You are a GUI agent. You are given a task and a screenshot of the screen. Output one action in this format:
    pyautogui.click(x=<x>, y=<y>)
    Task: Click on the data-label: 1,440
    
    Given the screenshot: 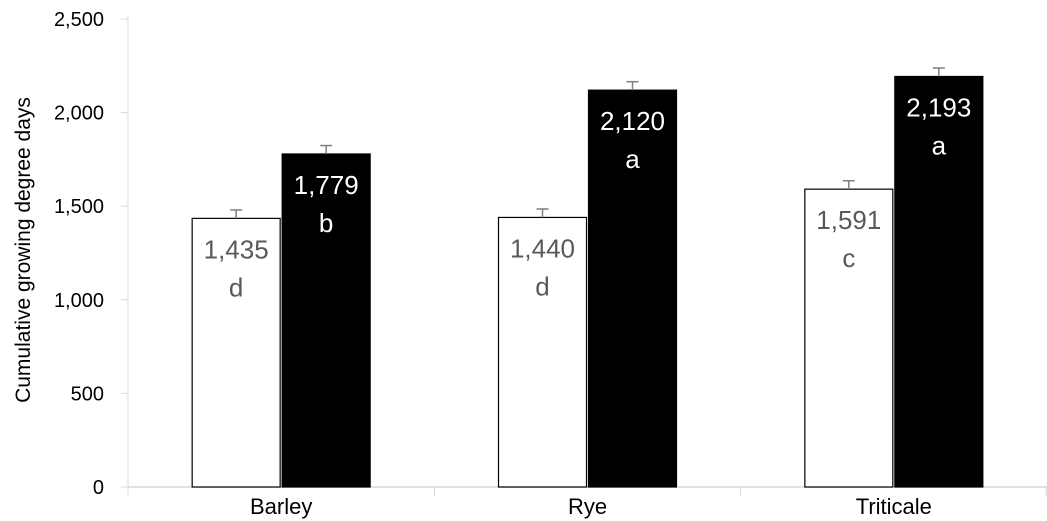 What is the action you would take?
    pyautogui.click(x=542, y=248)
    